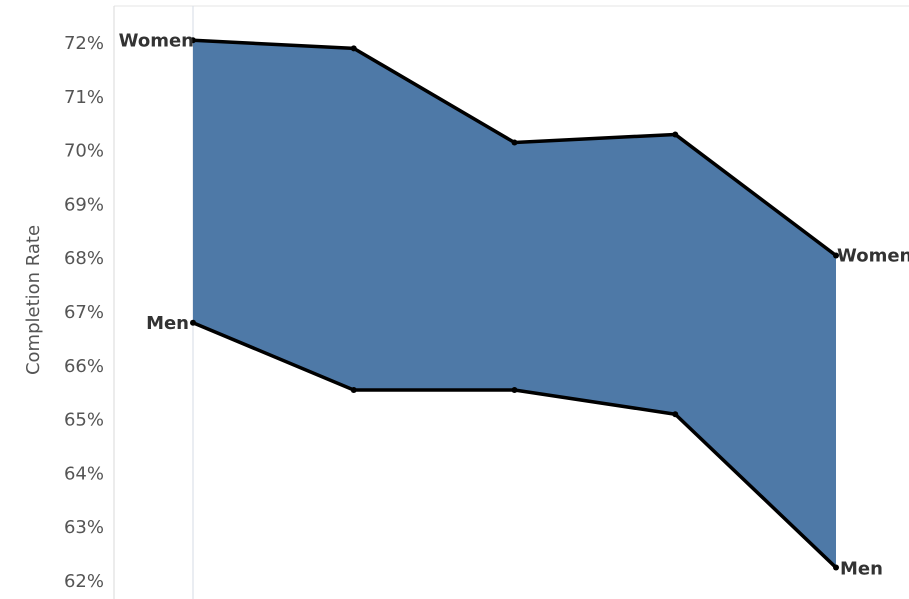  Describe the element at coordinates (84, 258) in the screenshot. I see `y-tick-label: 68%` at that location.